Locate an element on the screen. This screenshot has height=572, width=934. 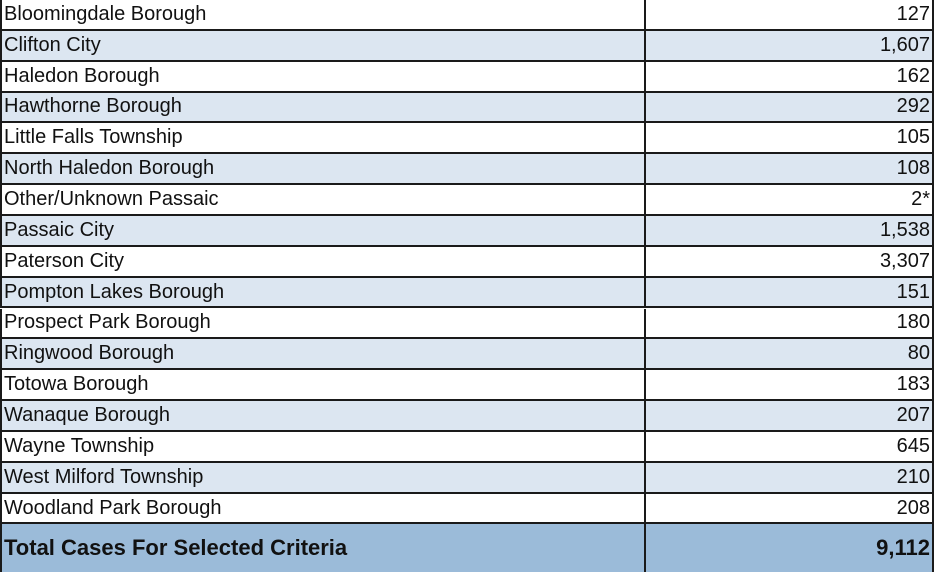
case-count: 210 is located at coordinates (787, 477).